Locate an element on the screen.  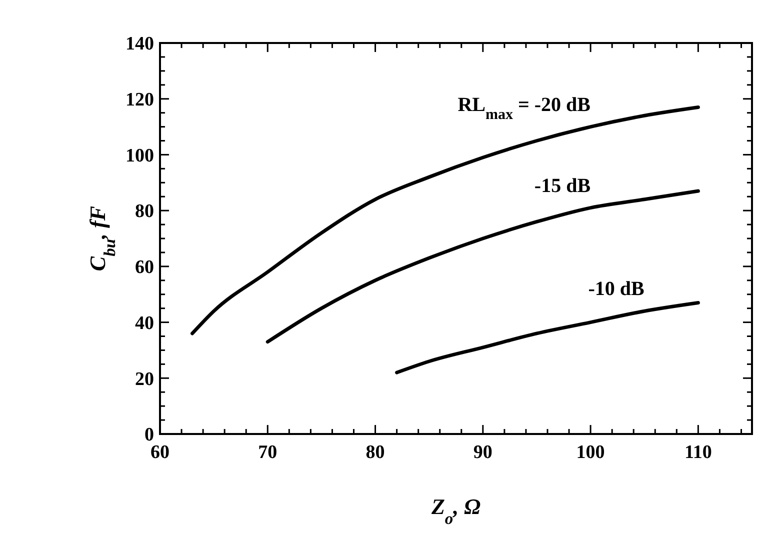
line-series is located at coordinates (547, 337).